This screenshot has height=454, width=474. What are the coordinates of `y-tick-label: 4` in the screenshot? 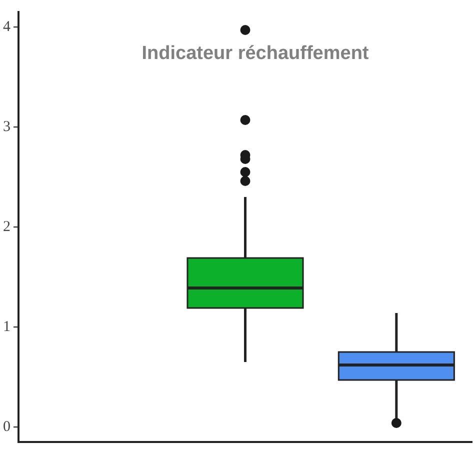 It's located at (7, 26).